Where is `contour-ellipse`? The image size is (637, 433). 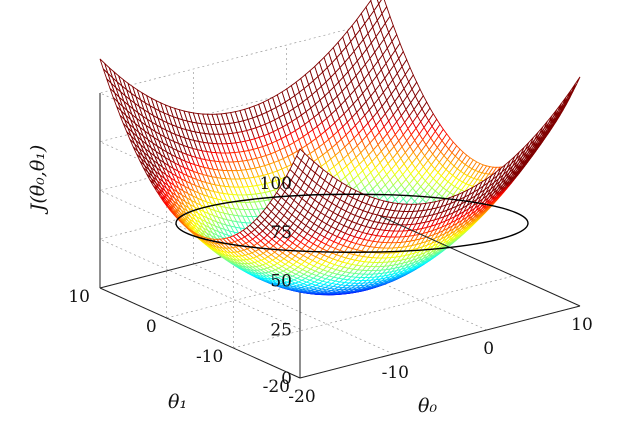
contour-ellipse is located at coordinates (352, 223).